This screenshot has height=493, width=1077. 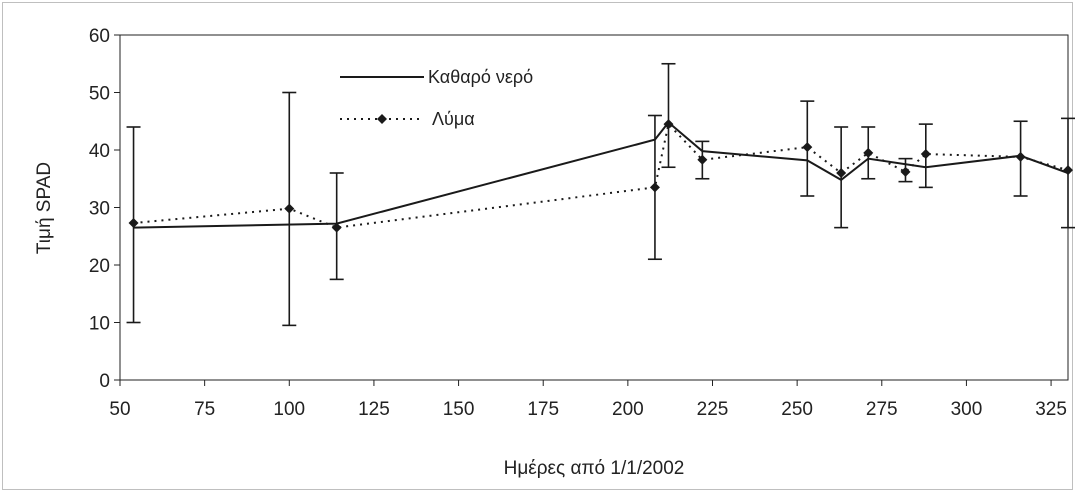 I want to click on x-tick-label: 325, so click(x=1051, y=409).